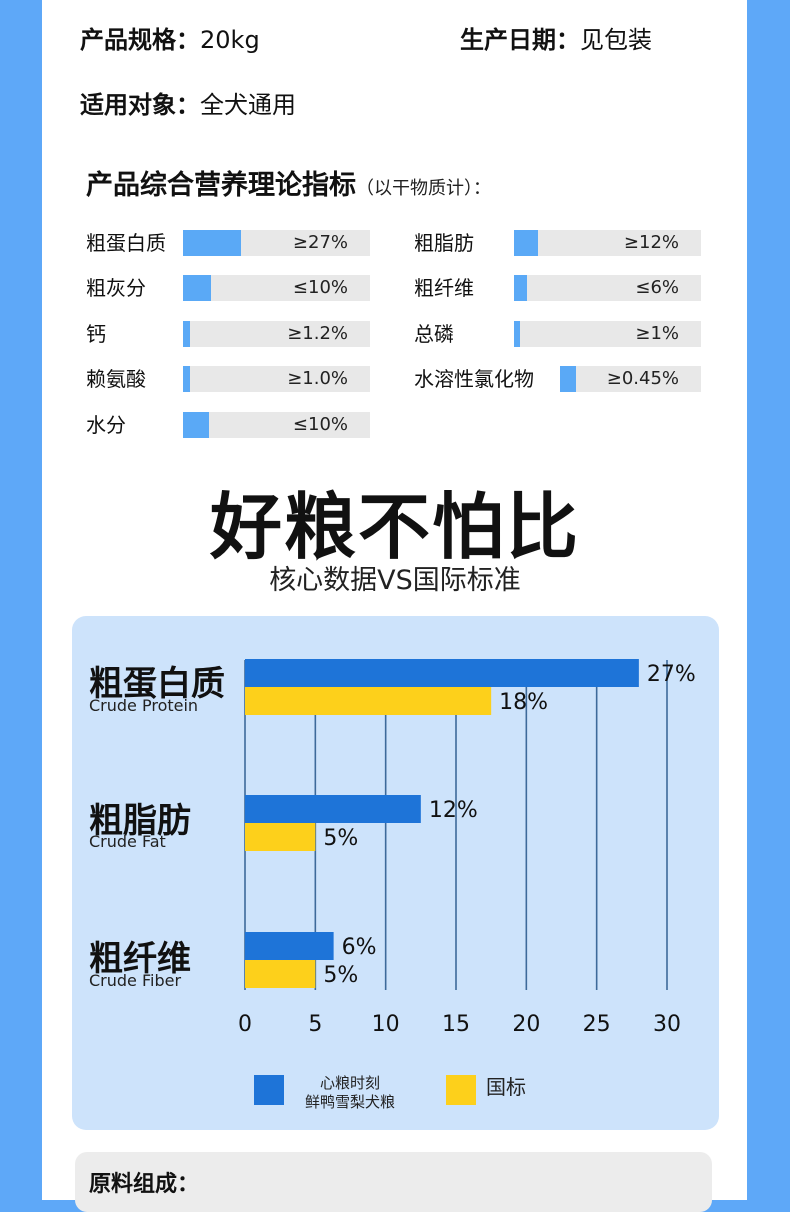 Image resolution: width=790 pixels, height=1212 pixels. I want to click on spec-value: 20kg, so click(230, 40).